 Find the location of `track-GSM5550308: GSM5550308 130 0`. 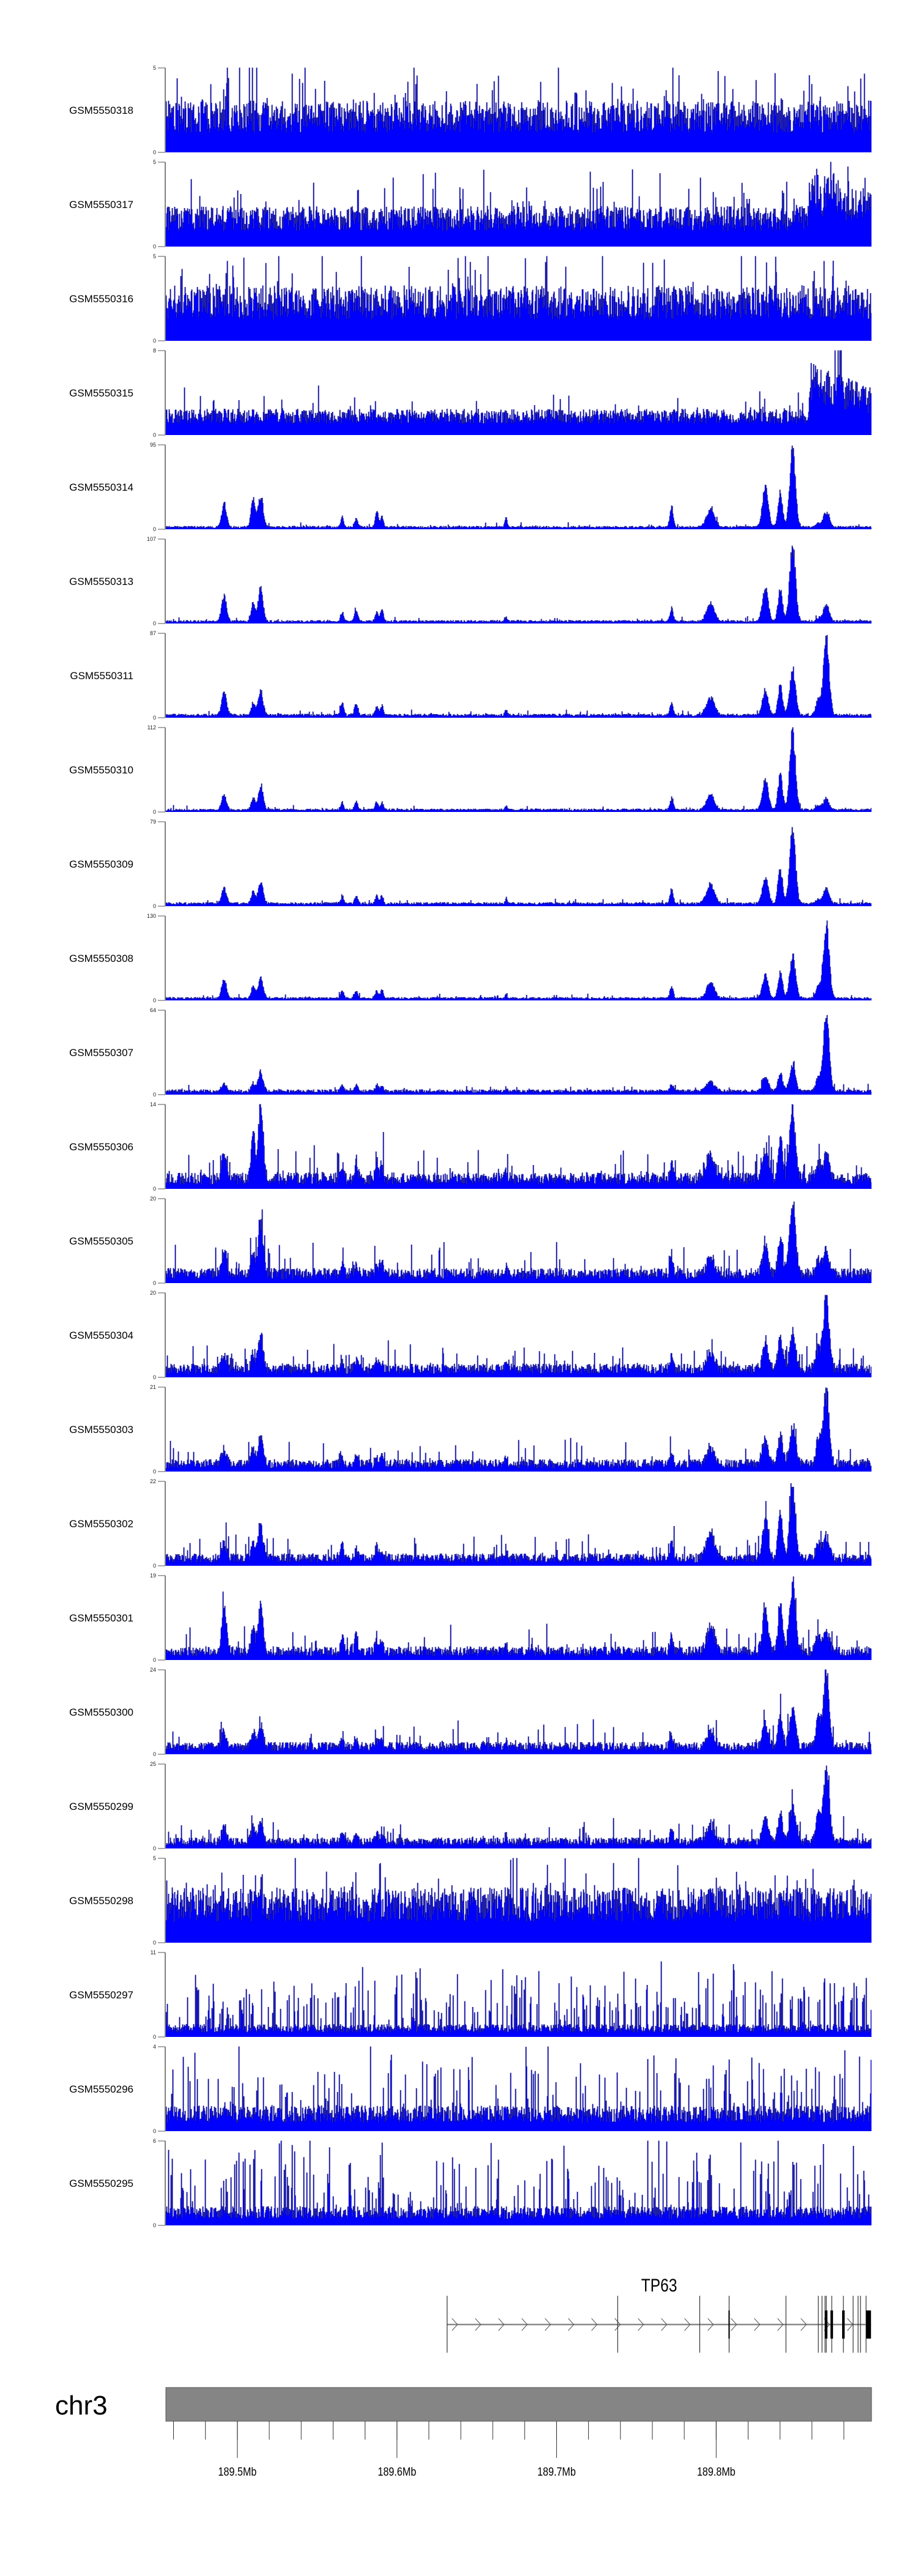

track-GSM5550308: GSM5550308 130 0 is located at coordinates (470, 958).